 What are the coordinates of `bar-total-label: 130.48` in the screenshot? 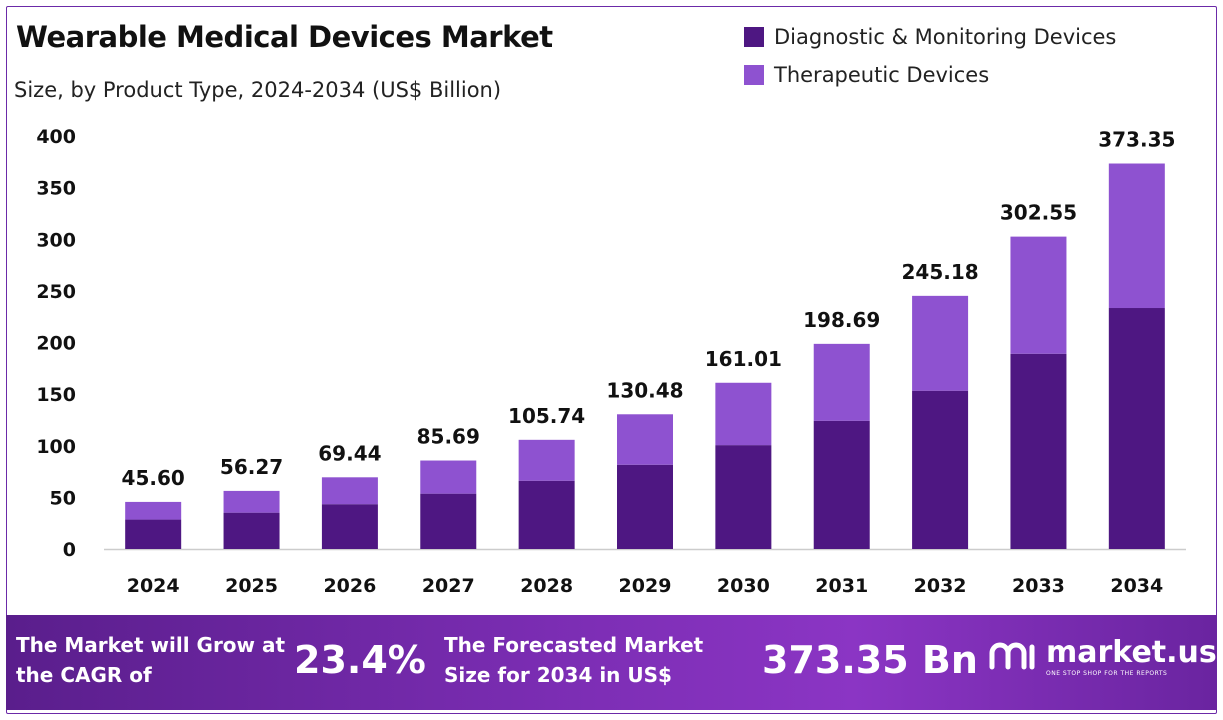 It's located at (644, 390).